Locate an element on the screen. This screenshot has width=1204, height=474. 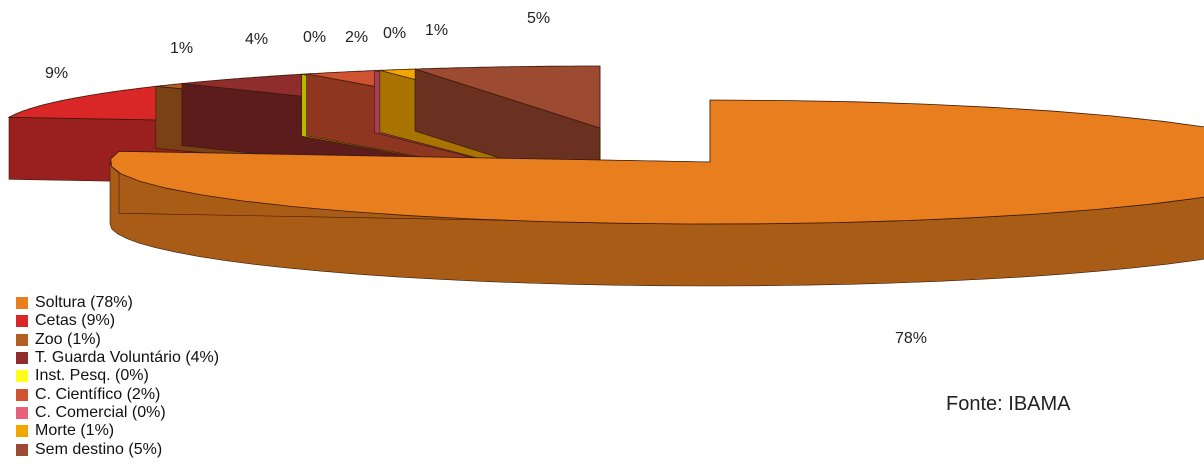
data-label-sem-destino: 5% is located at coordinates (538, 18).